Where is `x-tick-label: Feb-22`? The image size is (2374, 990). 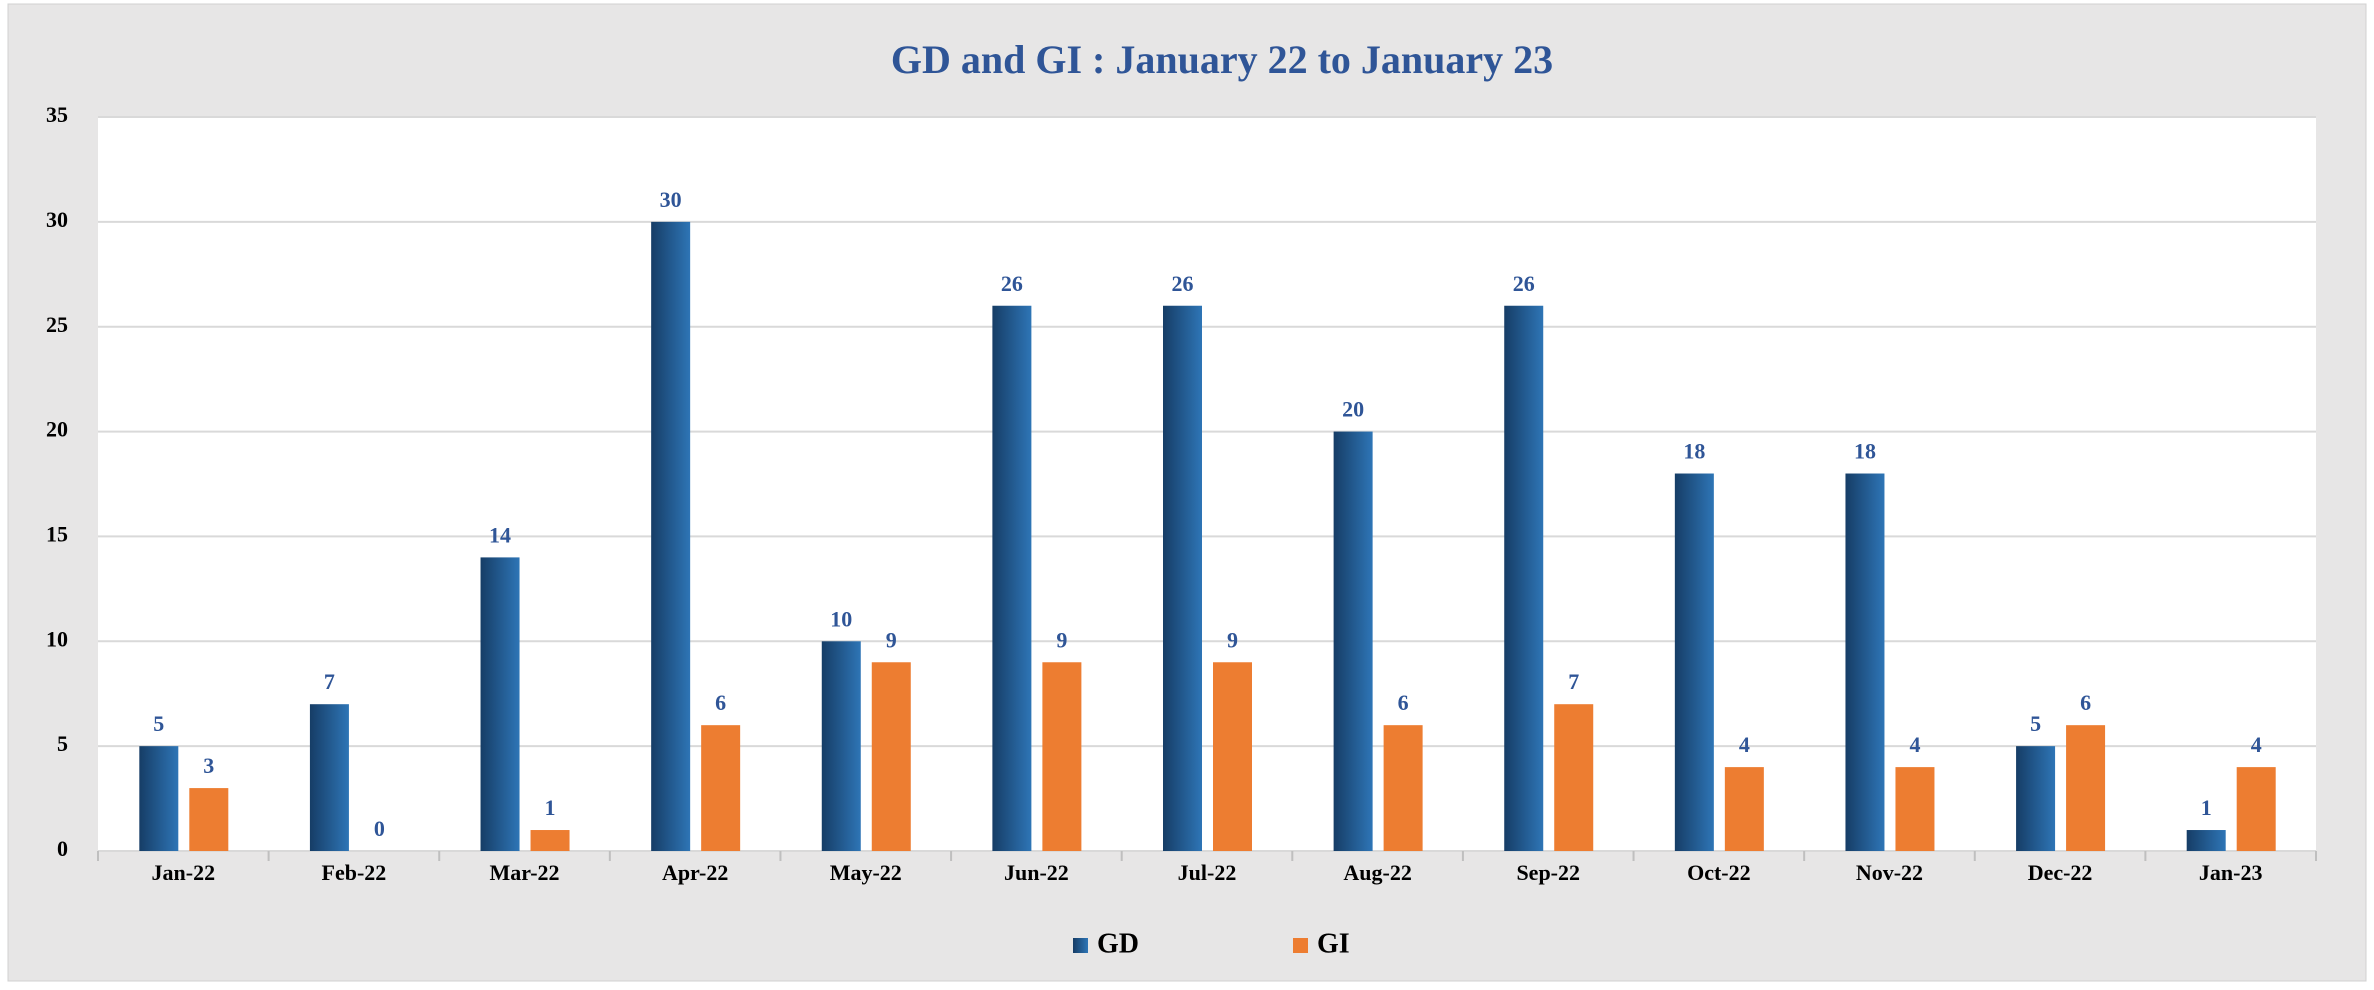 x-tick-label: Feb-22 is located at coordinates (354, 872).